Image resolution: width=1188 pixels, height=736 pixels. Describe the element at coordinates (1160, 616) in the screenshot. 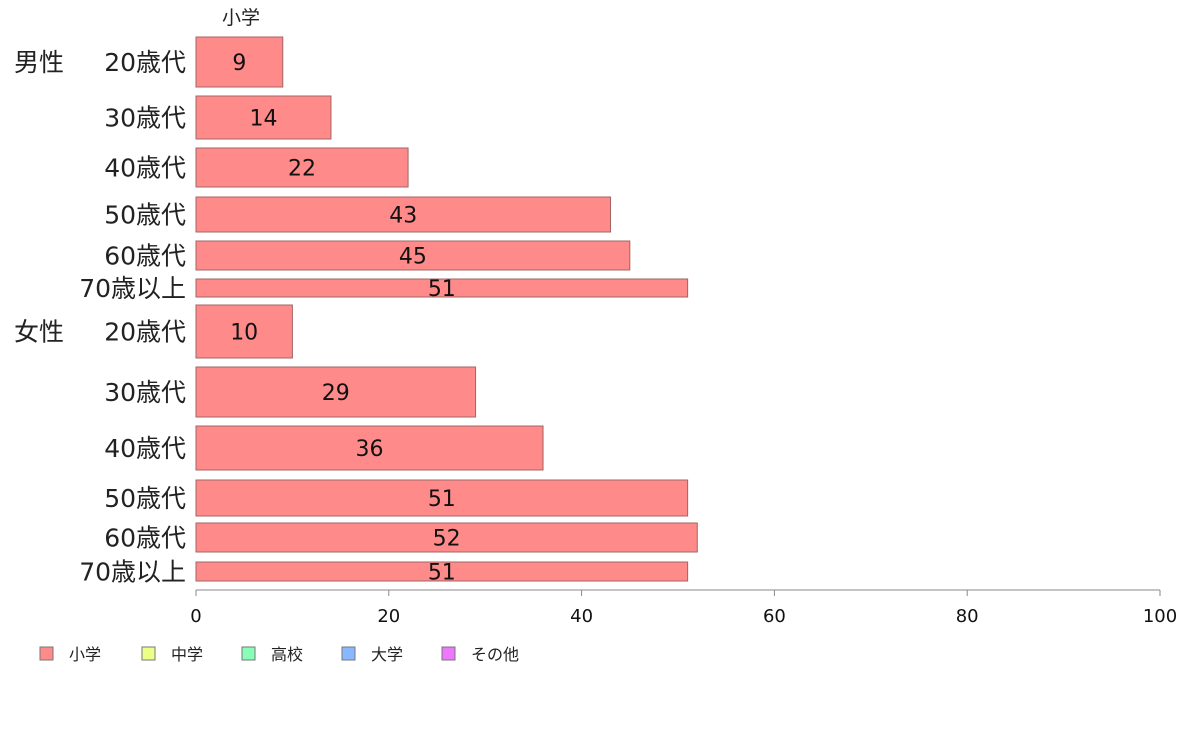

I see `x-tick-label: 100` at that location.